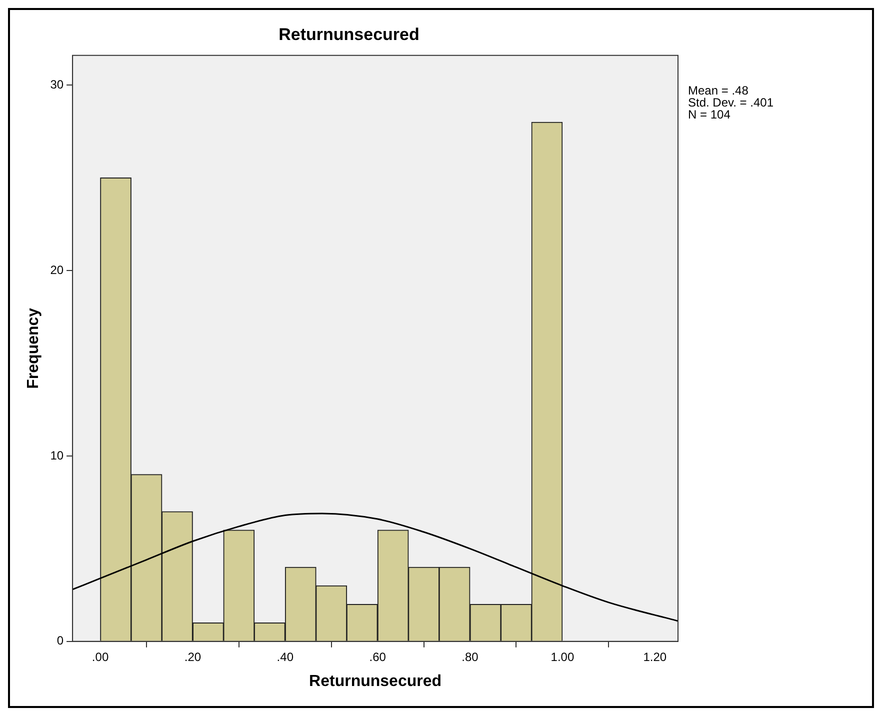  I want to click on x-tick-label: 1.20, so click(655, 657).